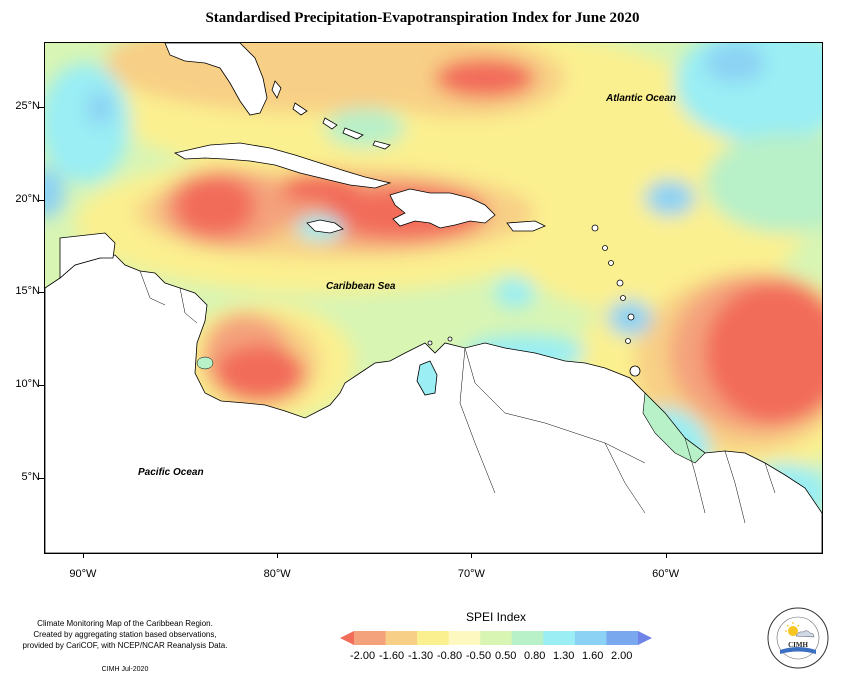 Image resolution: width=845 pixels, height=684 pixels. What do you see at coordinates (282, 165) in the screenshot?
I see `cuba` at bounding box center [282, 165].